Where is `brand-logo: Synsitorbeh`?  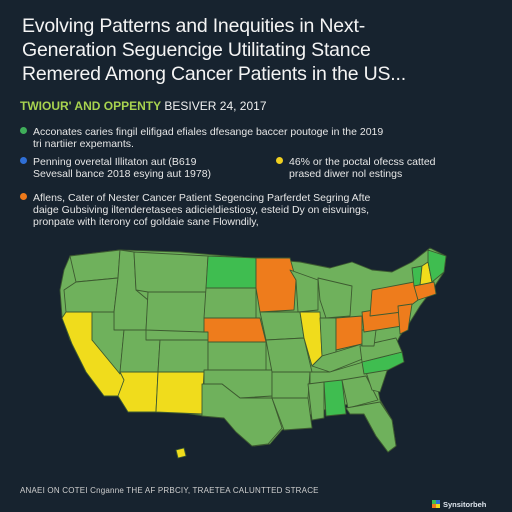
brand-logo: Synsitorbeh is located at coordinates (459, 504).